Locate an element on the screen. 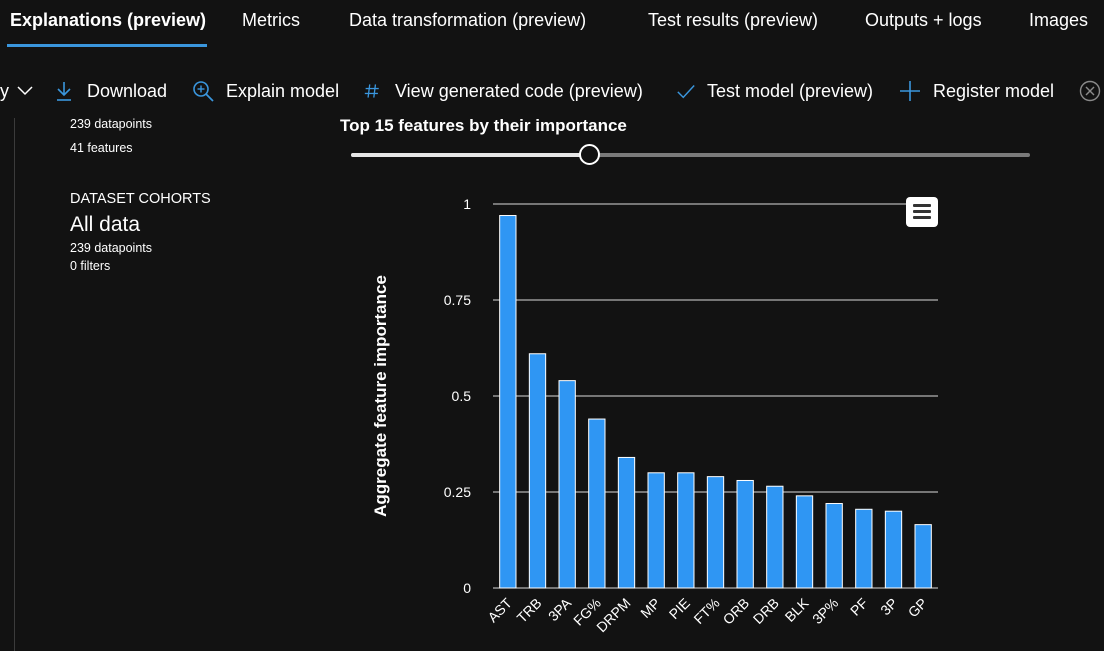  x-tick-label: PIE is located at coordinates (679, 608).